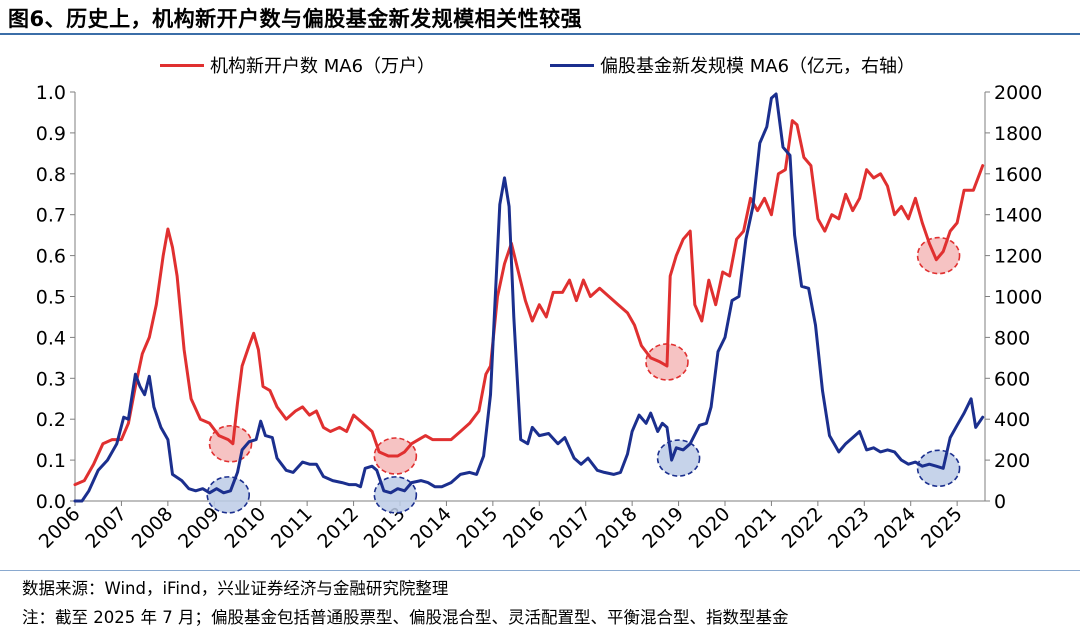 This screenshot has height=630, width=1080. Describe the element at coordinates (1012, 420) in the screenshot. I see `y-right-tick-label: 400` at that location.